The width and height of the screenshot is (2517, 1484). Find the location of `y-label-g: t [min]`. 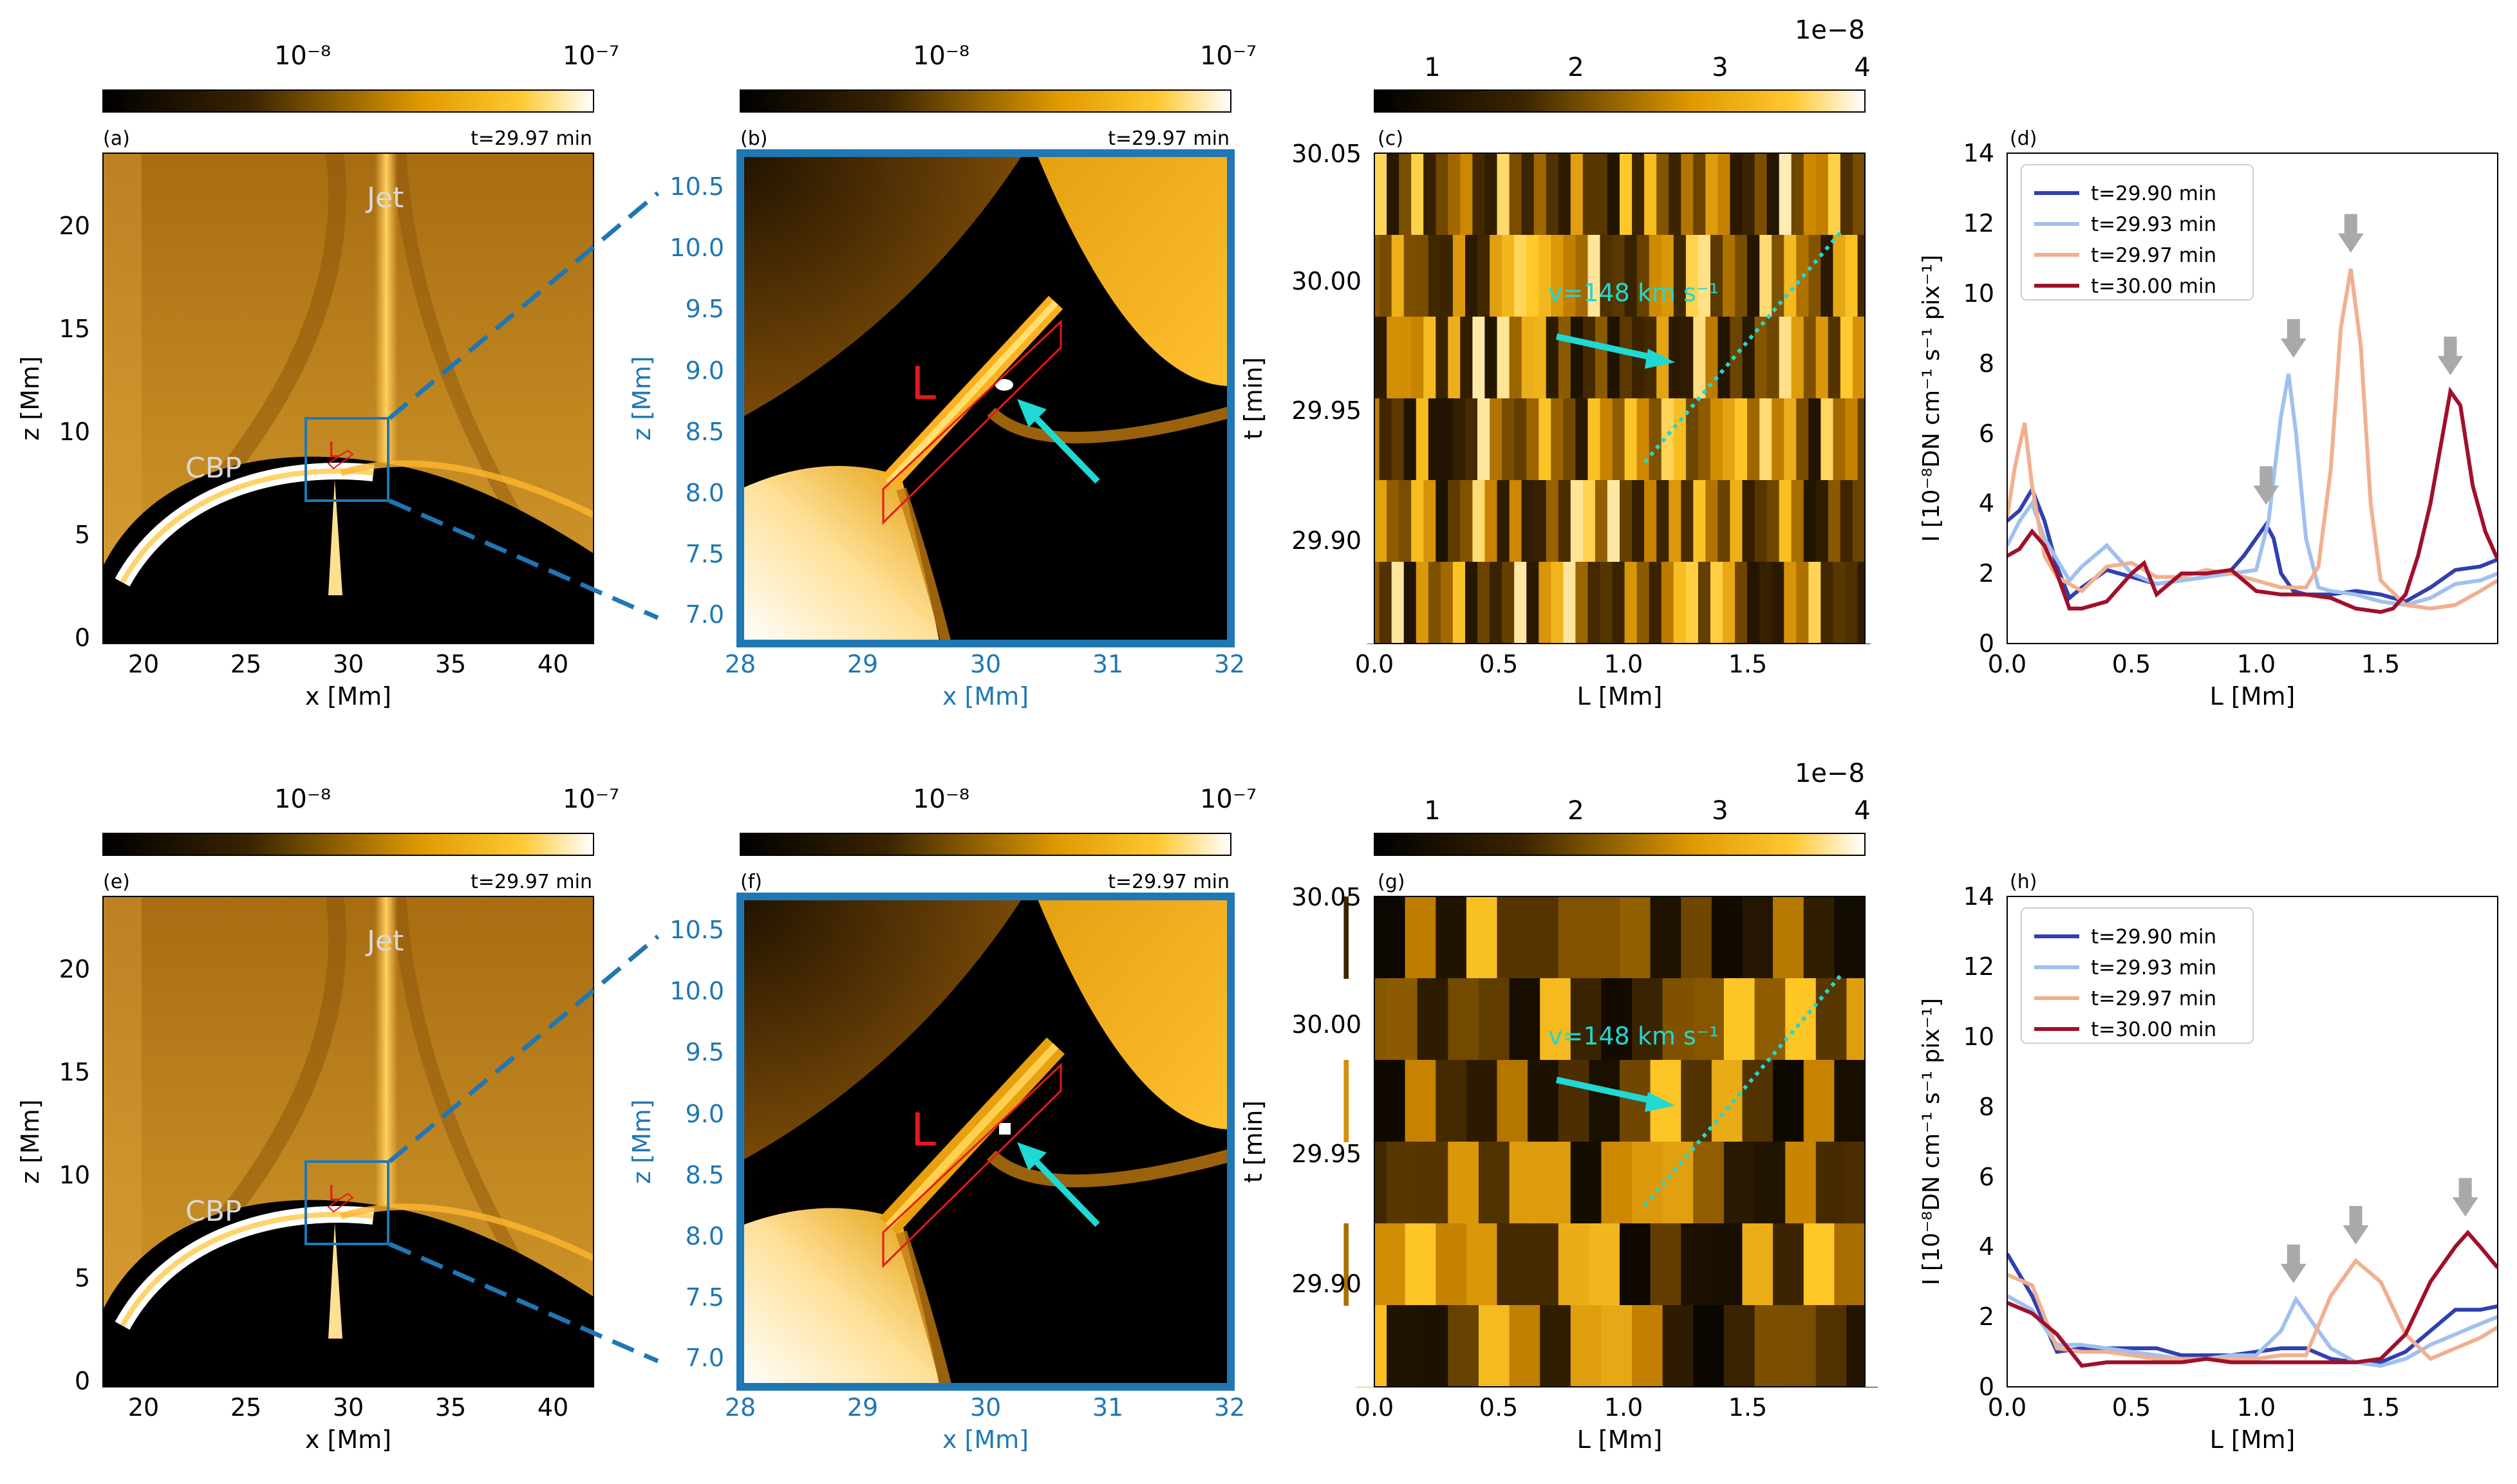

y-label-g: t [min] is located at coordinates (1253, 1141).